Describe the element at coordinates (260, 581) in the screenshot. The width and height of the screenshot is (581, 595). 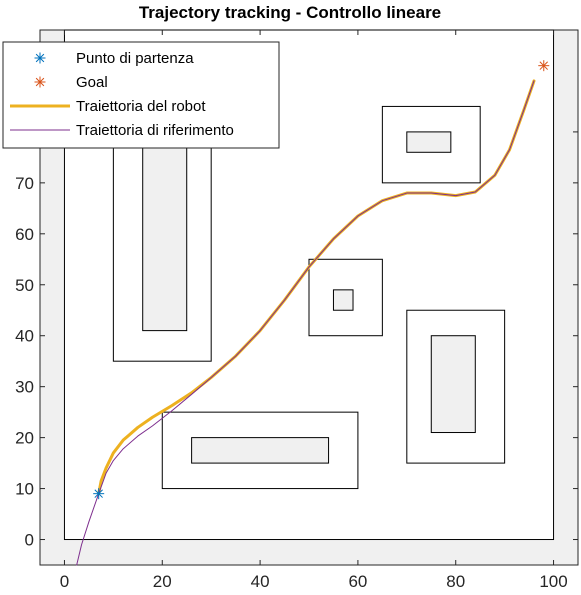
I see `x-tick-label-2: 40` at that location.